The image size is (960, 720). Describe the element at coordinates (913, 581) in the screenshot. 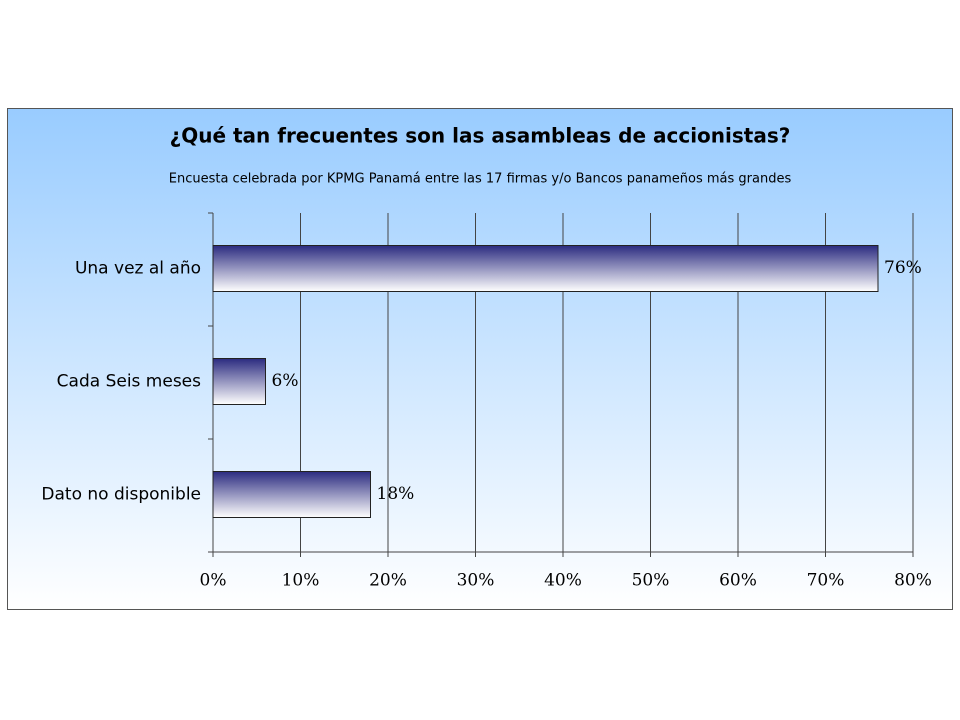

I see `x-tick-label: 80%` at that location.